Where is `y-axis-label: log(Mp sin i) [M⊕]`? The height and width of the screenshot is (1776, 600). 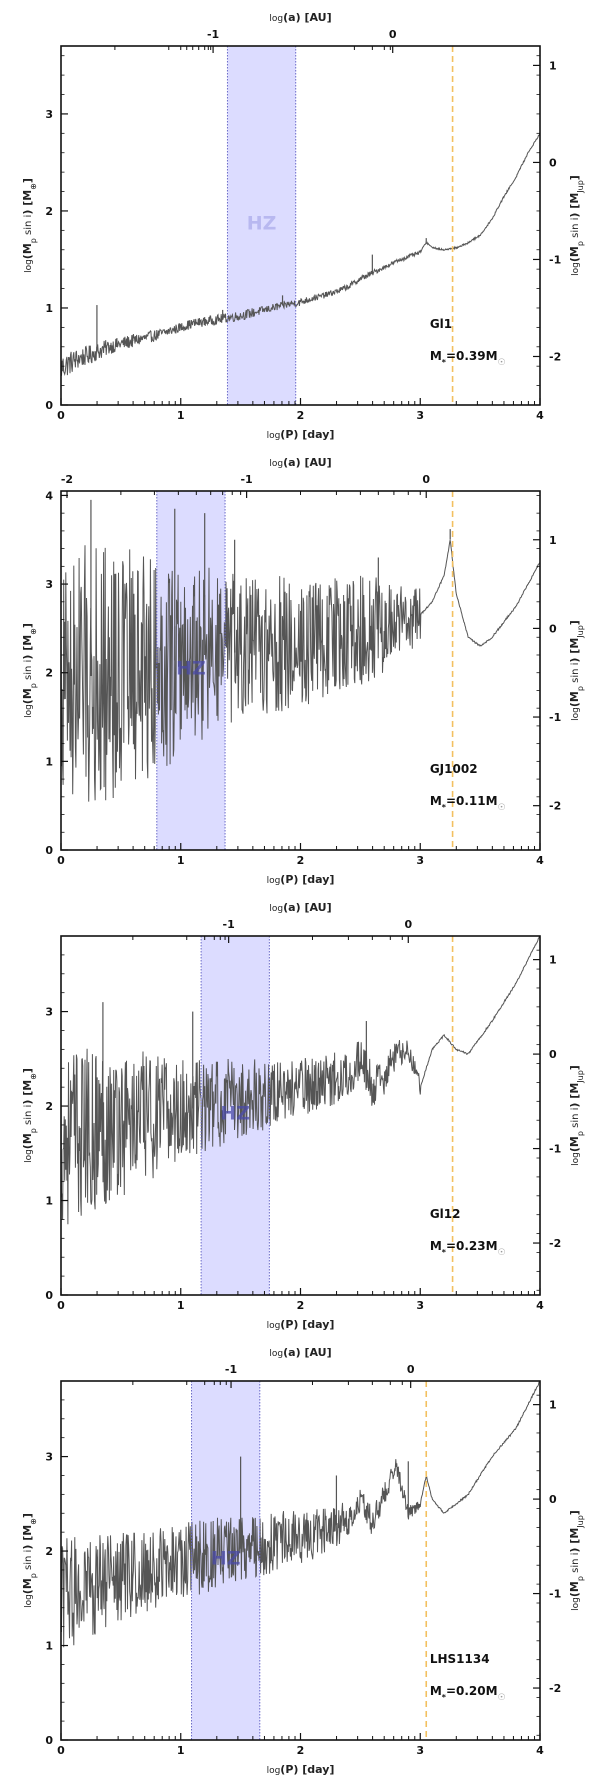
y-axis-label: log(Mp sin i) [M⊕] is located at coordinates (29, 225).